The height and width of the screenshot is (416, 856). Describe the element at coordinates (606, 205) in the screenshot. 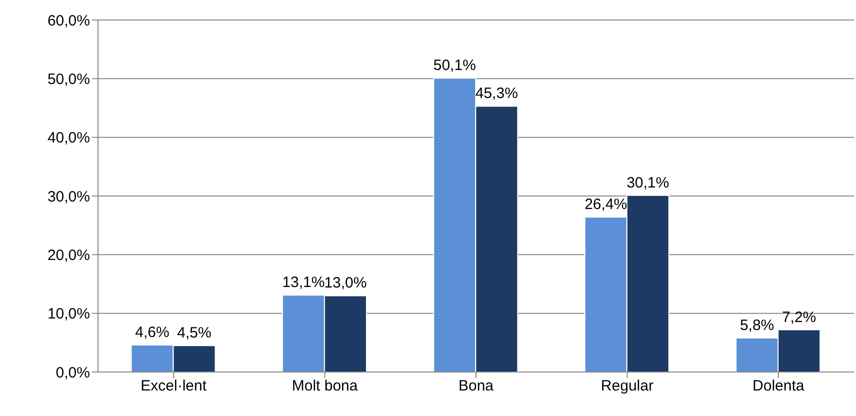

I see `data-label: 26,4%` at that location.